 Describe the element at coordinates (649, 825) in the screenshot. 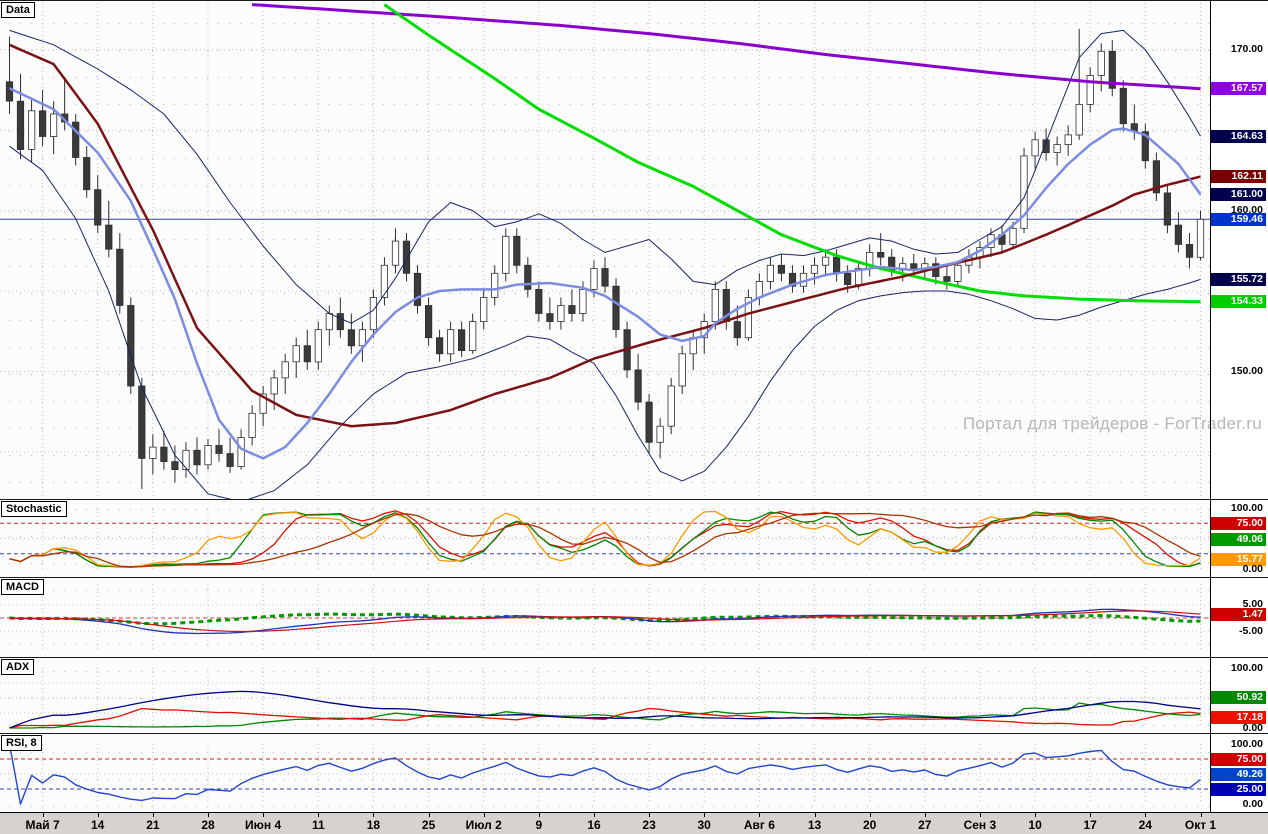

I see `date-label: 23` at that location.